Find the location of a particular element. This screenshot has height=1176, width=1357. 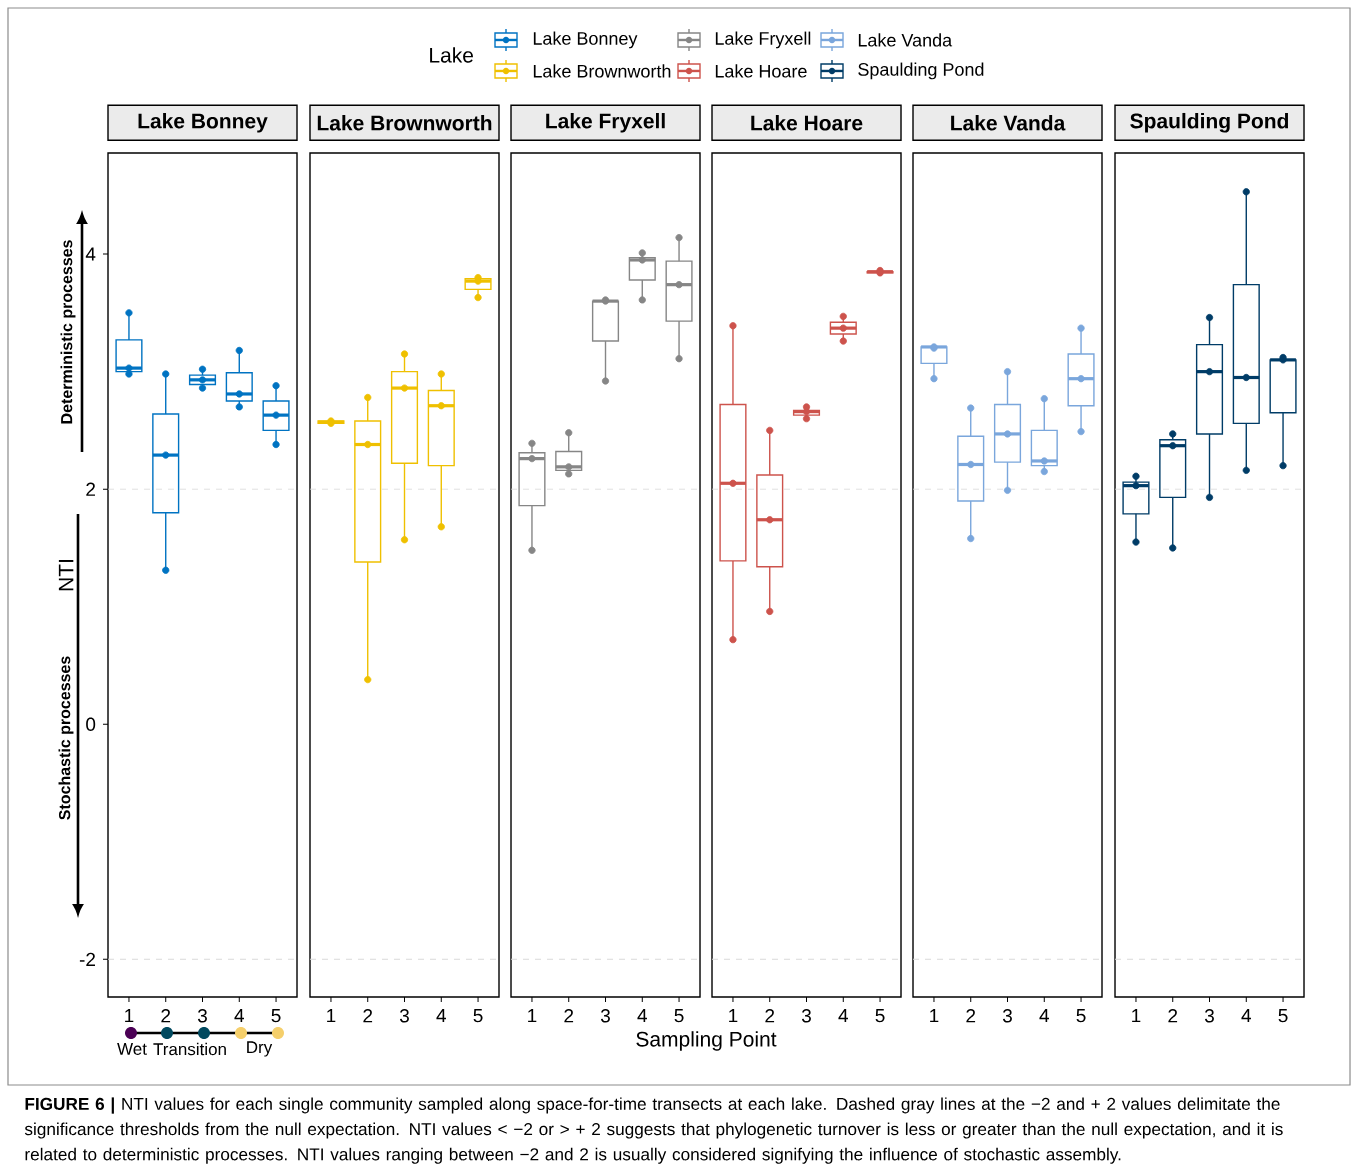

text: Stochastic processes is located at coordinates (66, 738).